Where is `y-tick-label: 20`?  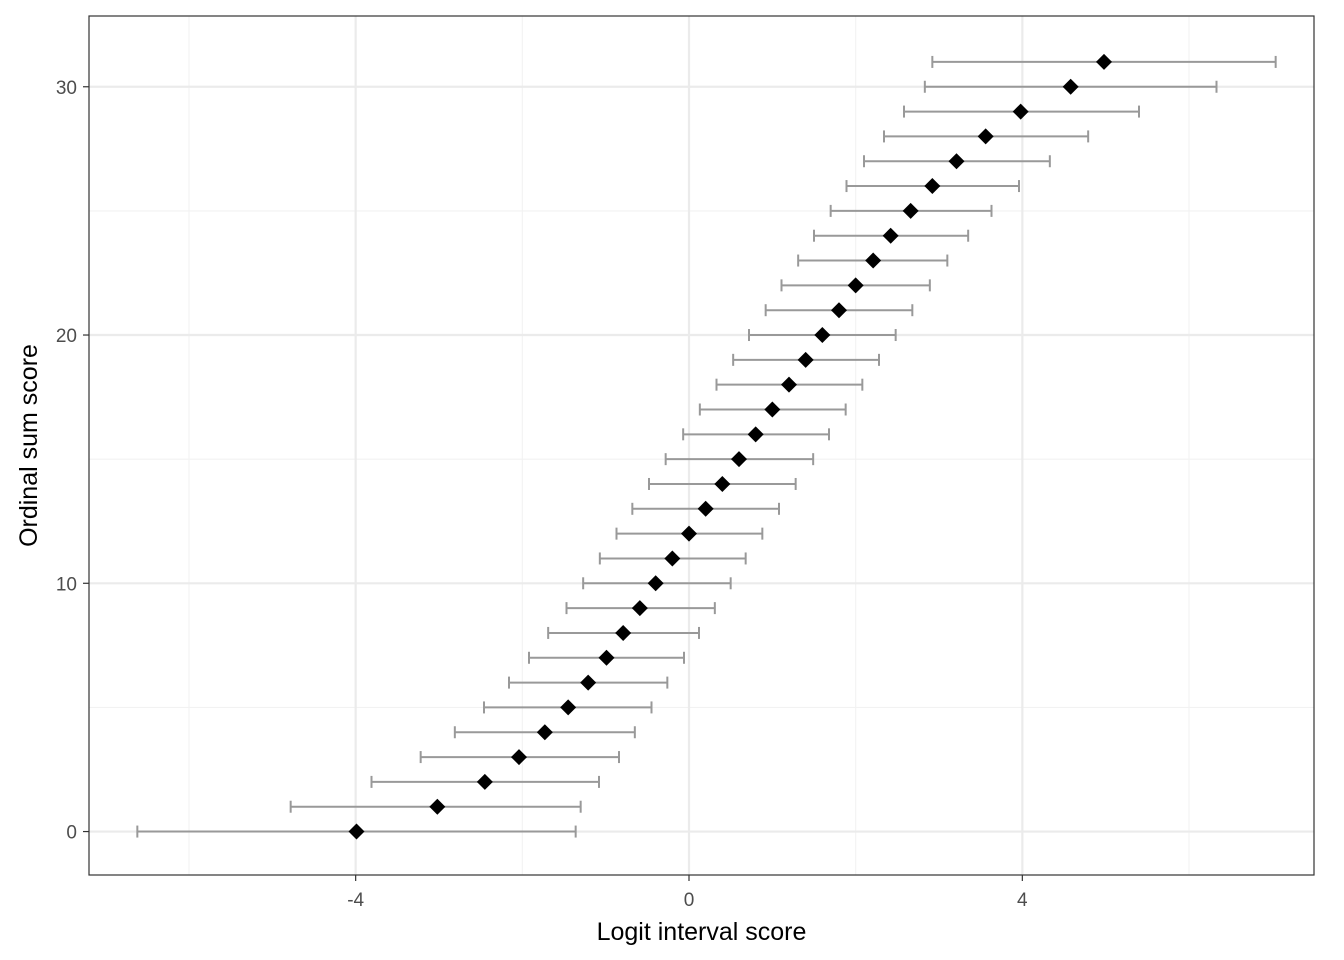 y-tick-label: 20 is located at coordinates (66, 336).